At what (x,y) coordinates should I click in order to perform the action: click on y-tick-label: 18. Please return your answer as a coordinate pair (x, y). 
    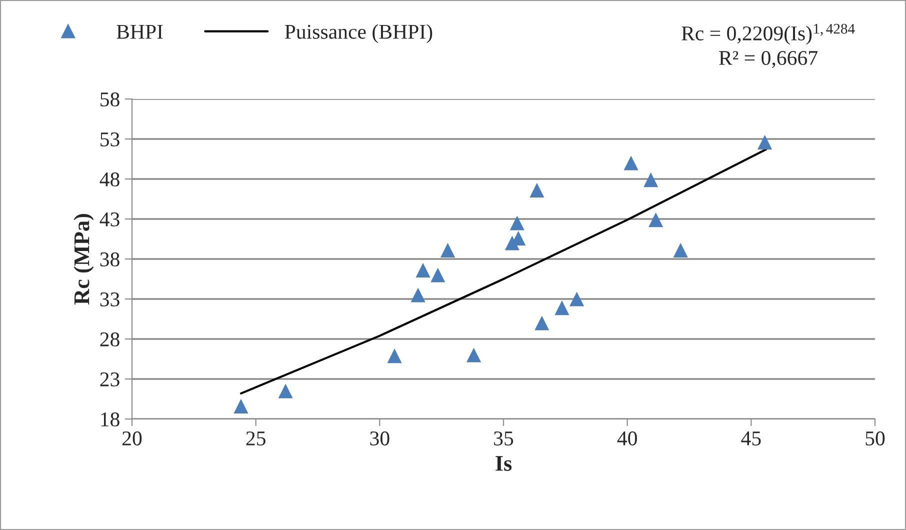
    Looking at the image, I should click on (110, 419).